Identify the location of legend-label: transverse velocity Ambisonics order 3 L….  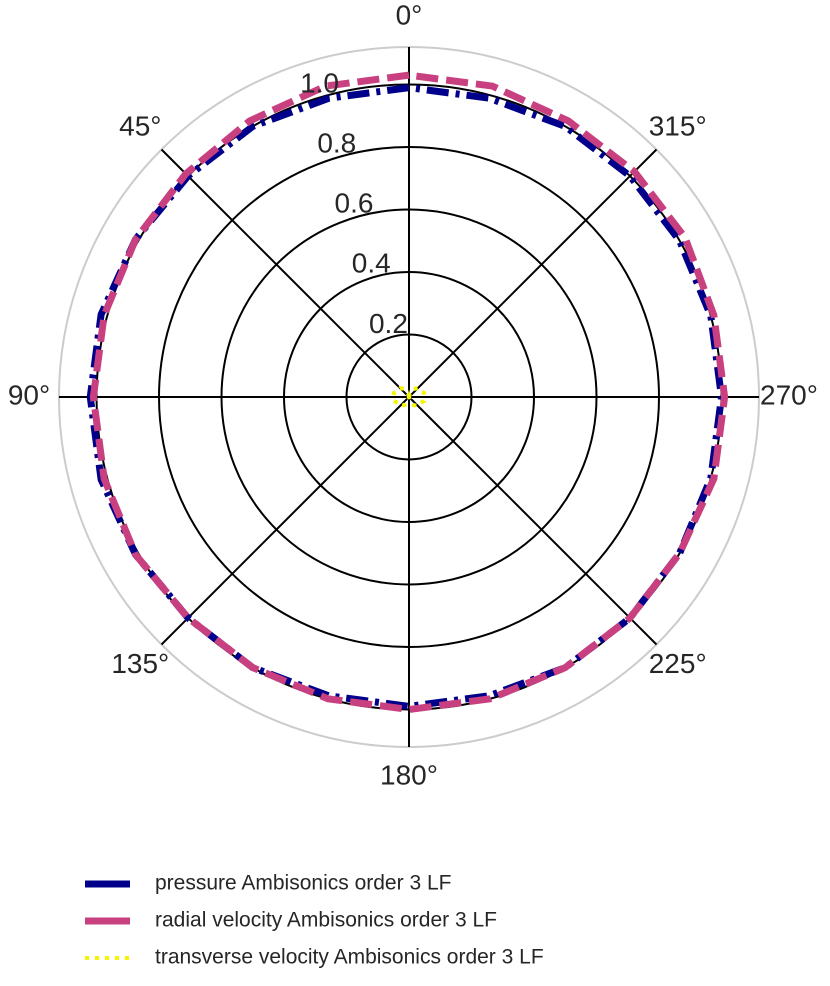
(349, 957).